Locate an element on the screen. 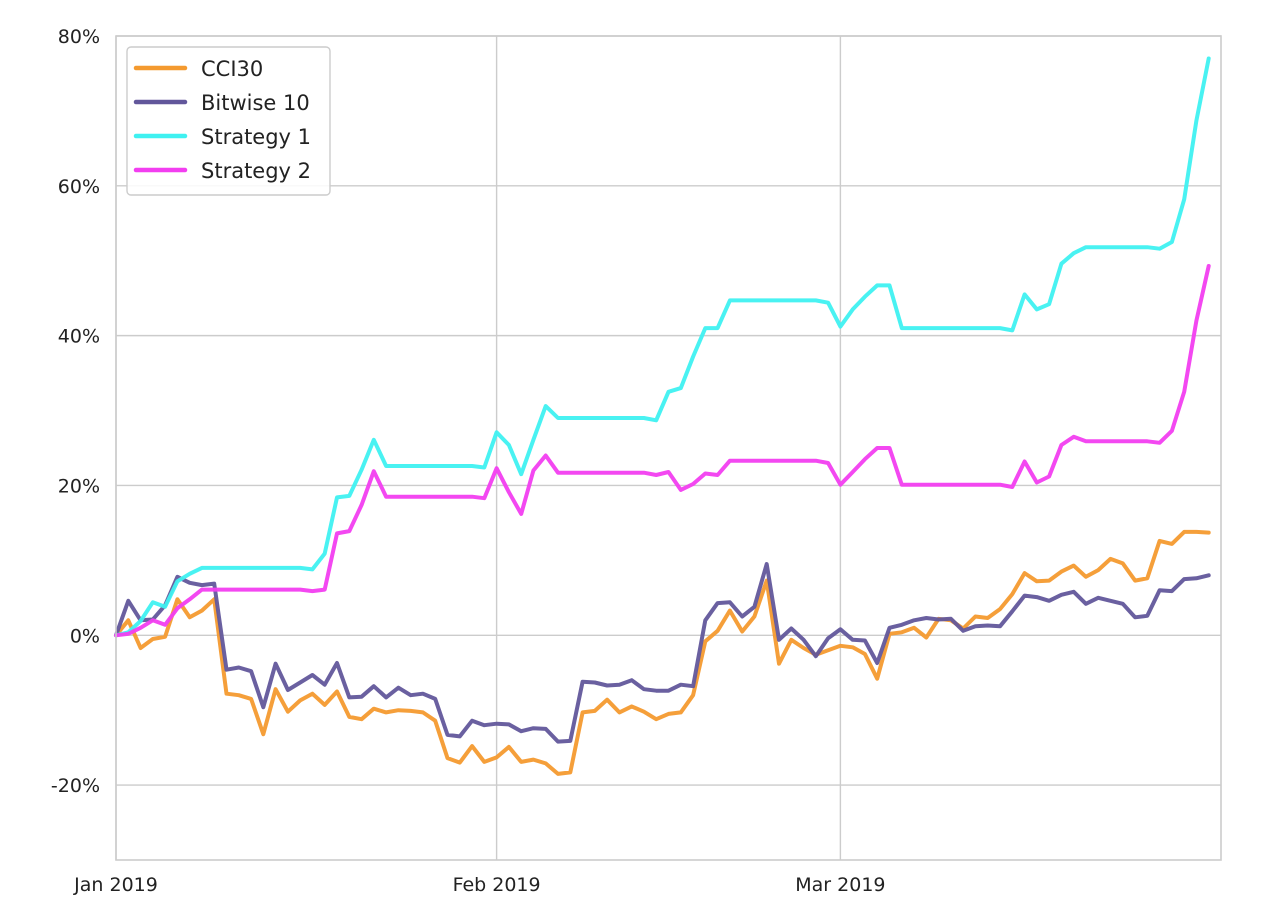 The width and height of the screenshot is (1280, 922). y-tick-label: 60% is located at coordinates (79, 187).